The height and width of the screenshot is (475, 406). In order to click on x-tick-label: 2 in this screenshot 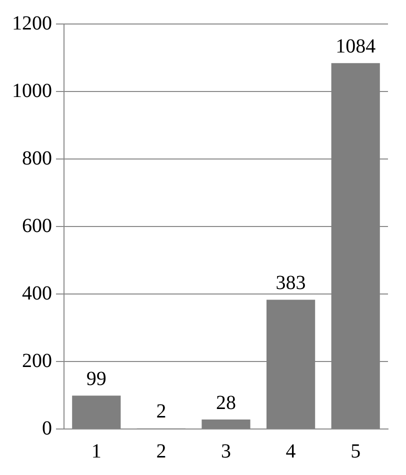, I will do `click(161, 451)`.